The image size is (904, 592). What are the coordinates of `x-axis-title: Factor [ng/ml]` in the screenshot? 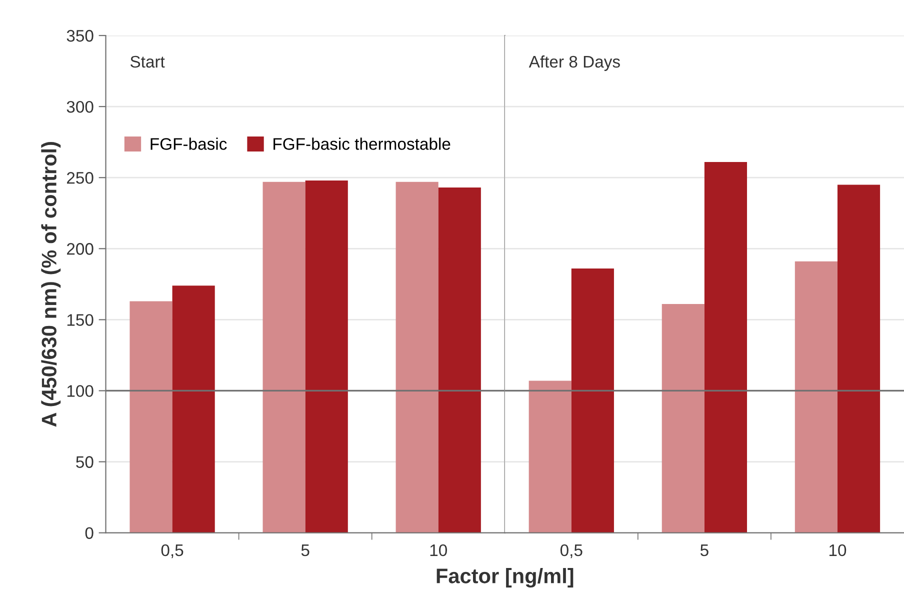 It's located at (505, 578).